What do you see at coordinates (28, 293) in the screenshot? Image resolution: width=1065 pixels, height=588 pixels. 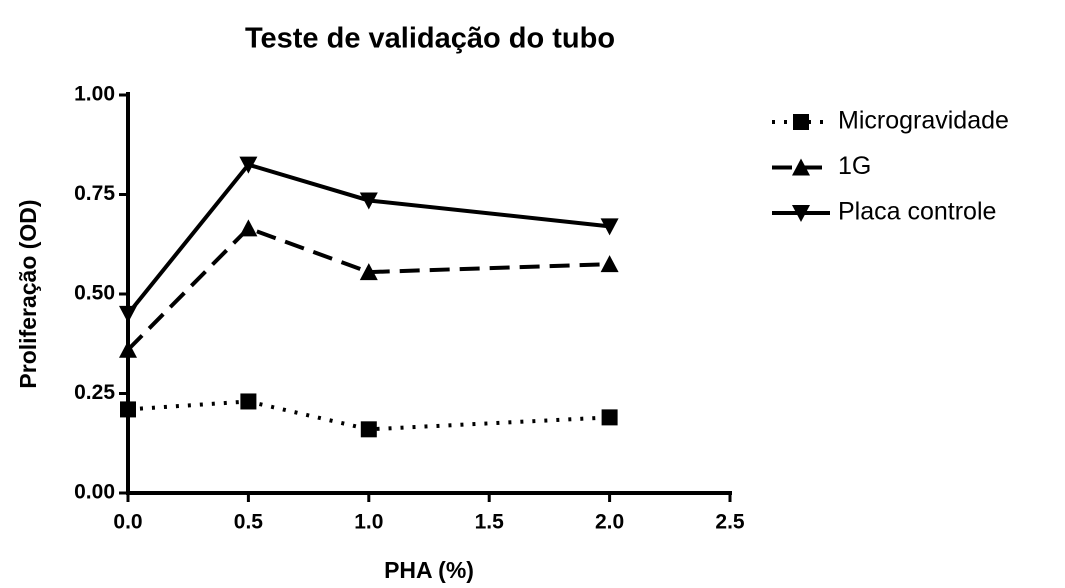 I see `y-axis-label: Proliferação (OD)` at bounding box center [28, 293].